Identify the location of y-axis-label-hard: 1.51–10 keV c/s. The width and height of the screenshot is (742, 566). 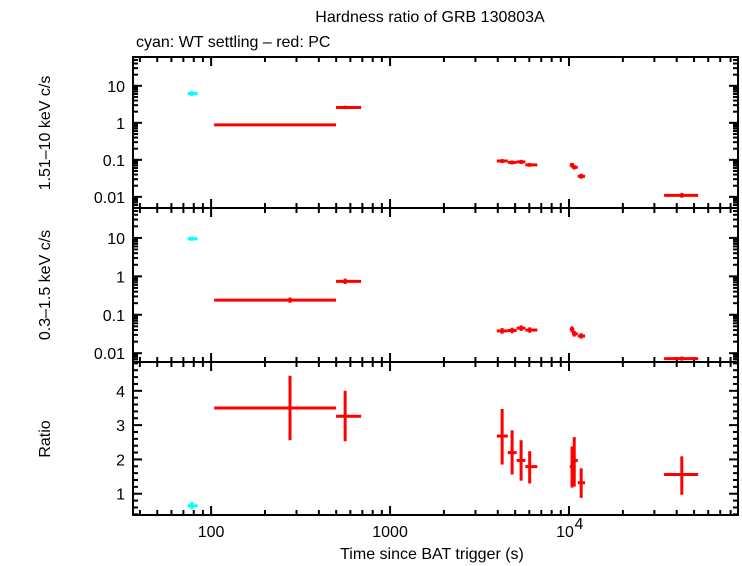
(45, 133).